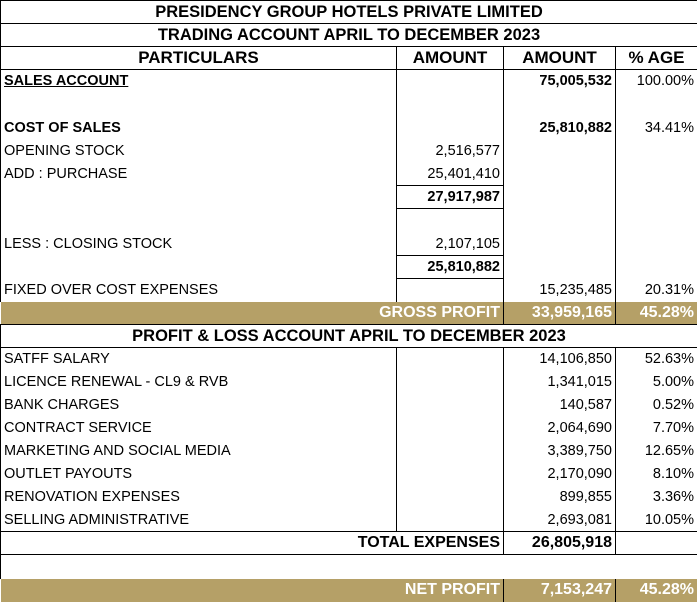  I want to click on gross-profit-label: GROSS PROFIT, so click(252, 313).